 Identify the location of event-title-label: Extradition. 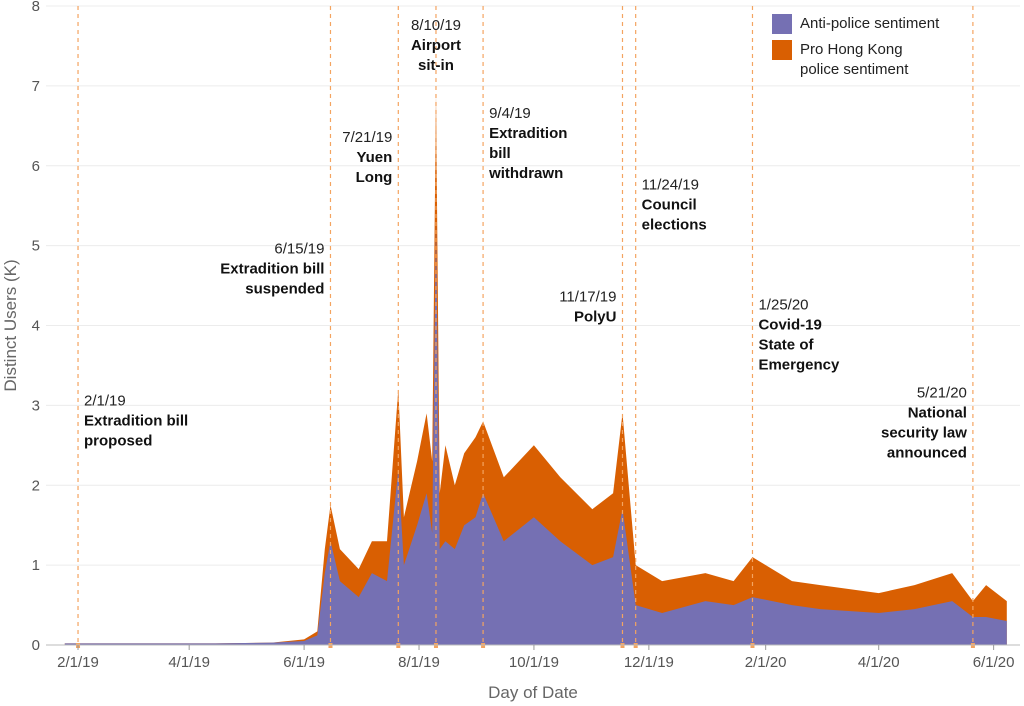
(528, 133).